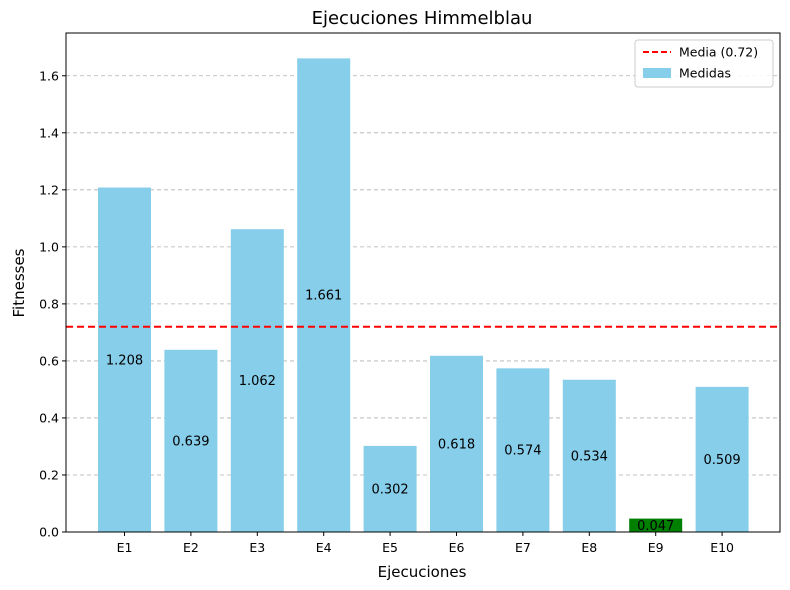 The height and width of the screenshot is (590, 790). I want to click on y-tick-label: 0.4, so click(49, 417).